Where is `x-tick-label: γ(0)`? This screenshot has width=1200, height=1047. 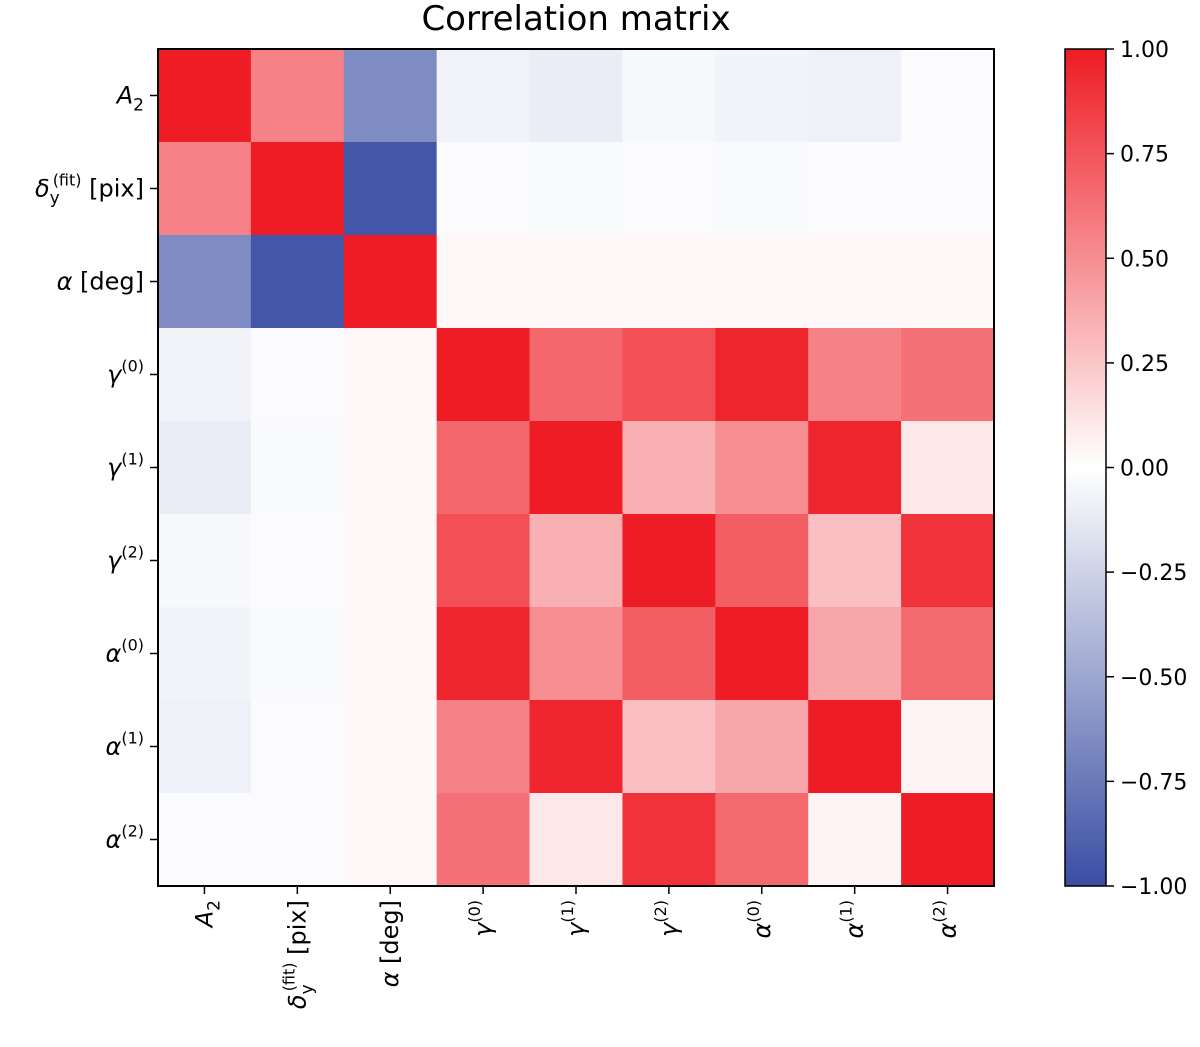 x-tick-label: γ(0) is located at coordinates (481, 918).